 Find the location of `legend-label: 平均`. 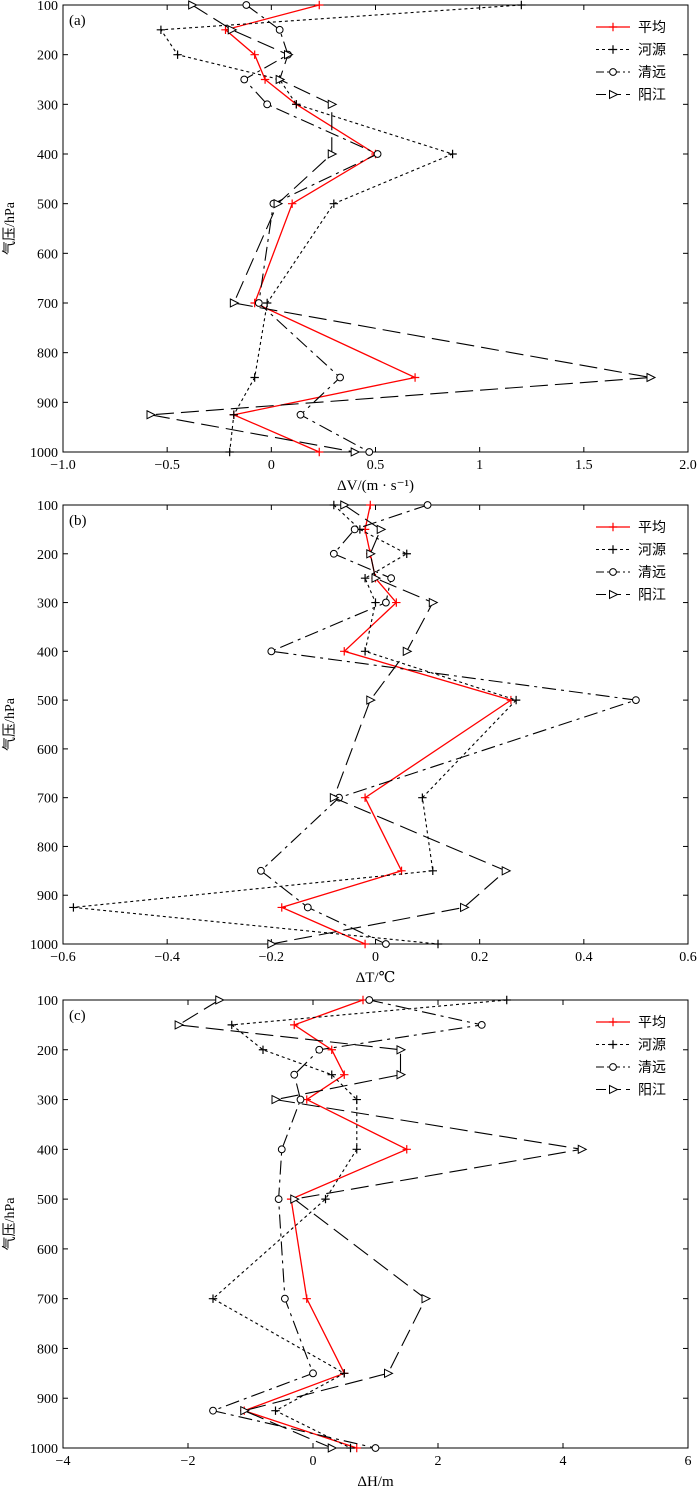

legend-label: 平均 is located at coordinates (652, 1023).